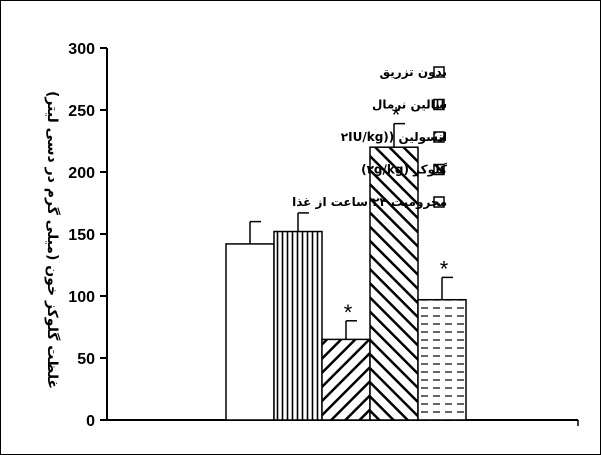 The image size is (601, 455). Describe the element at coordinates (90, 421) in the screenshot. I see `y-tick-label: 0` at that location.